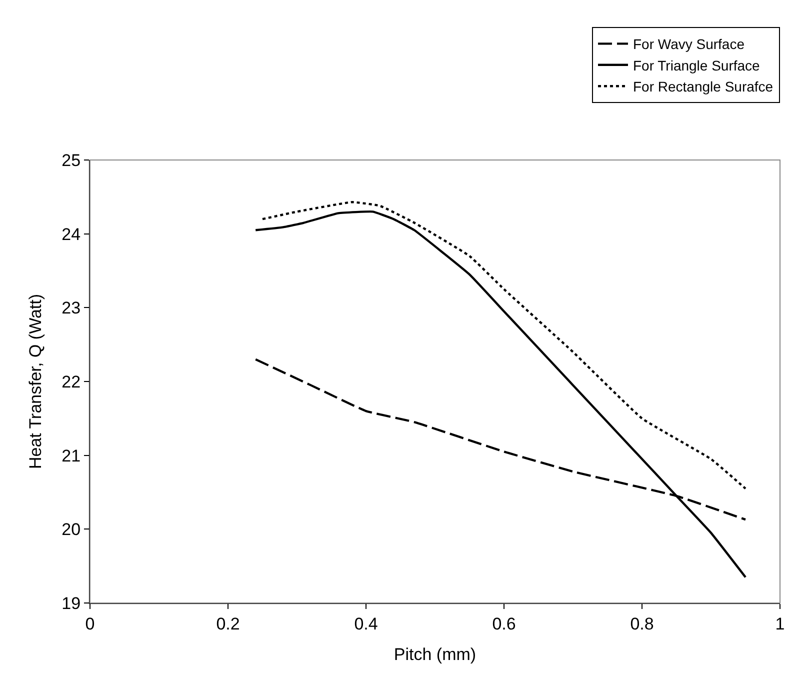  I want to click on legend-label: For Triangle Surface, so click(696, 65).